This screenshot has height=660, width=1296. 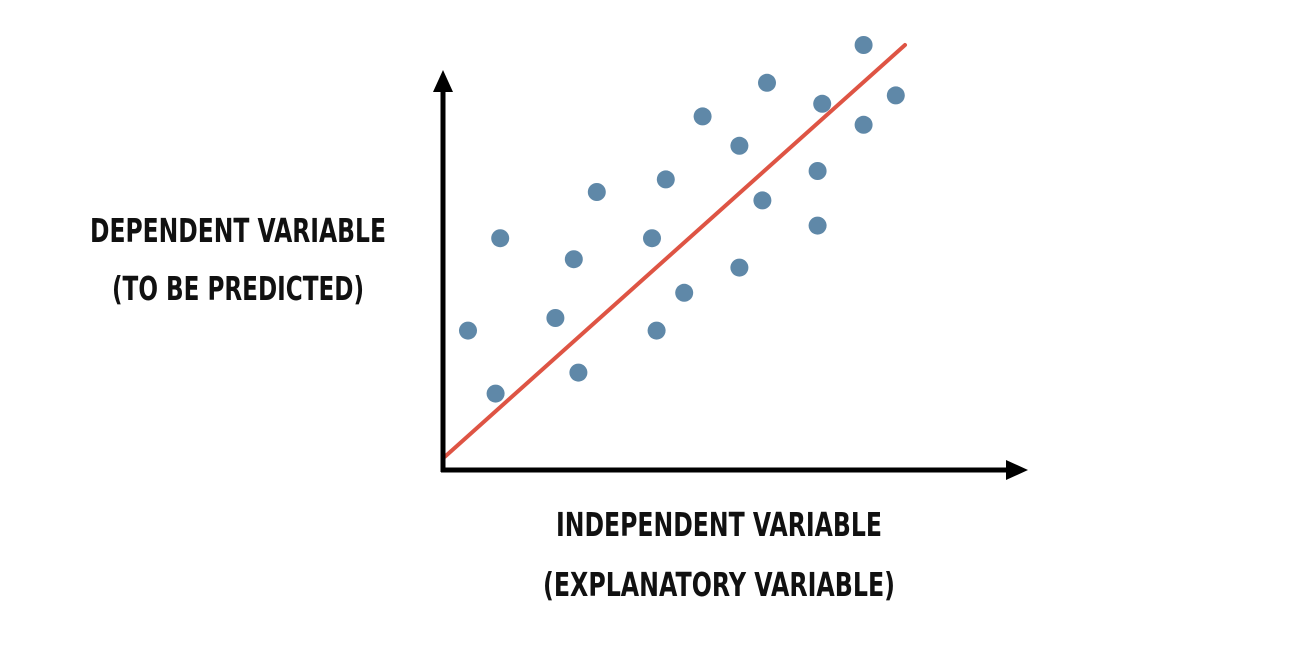 I want to click on x-axis-label-line-2: (EXPLANATORY VARIABLE), so click(x=719, y=584).